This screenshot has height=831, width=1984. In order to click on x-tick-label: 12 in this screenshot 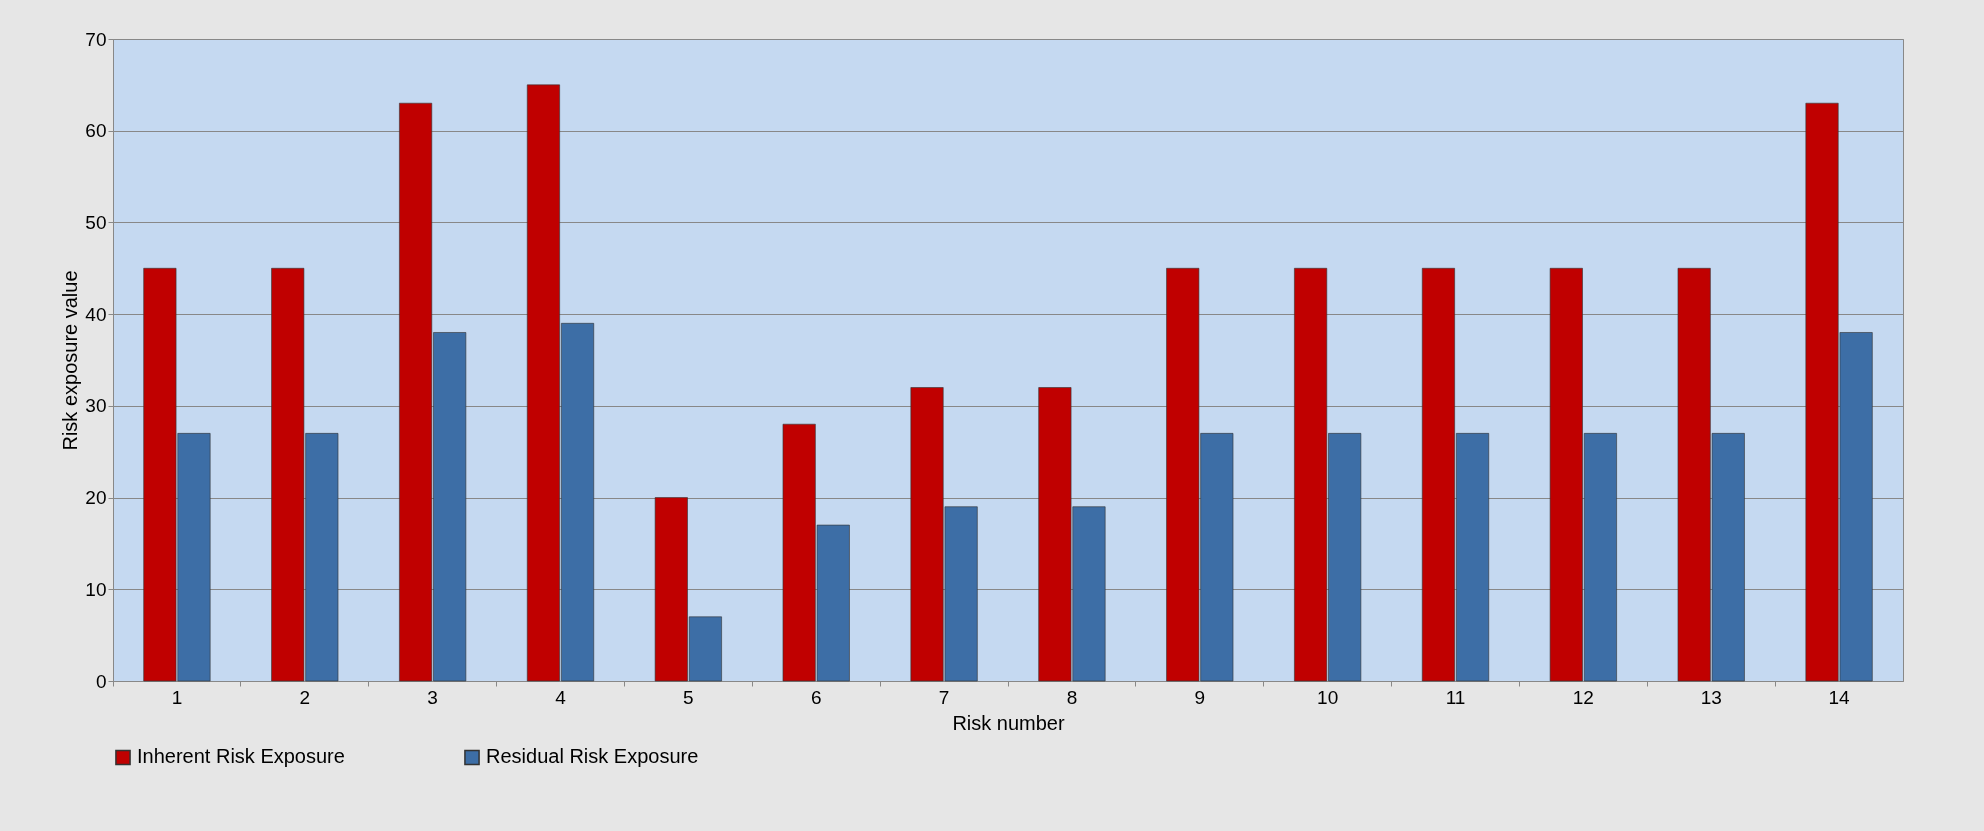, I will do `click(1583, 697)`.